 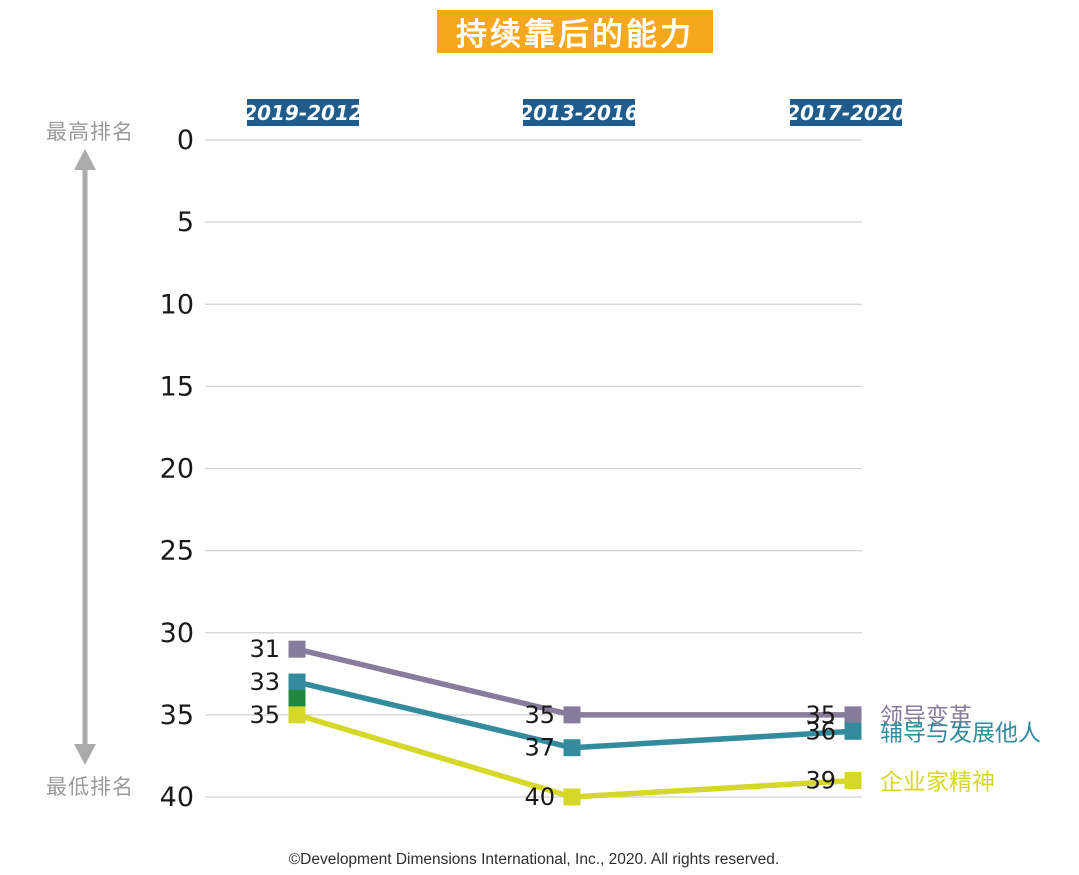 What do you see at coordinates (574, 682) in the screenshot?
I see `series-line` at bounding box center [574, 682].